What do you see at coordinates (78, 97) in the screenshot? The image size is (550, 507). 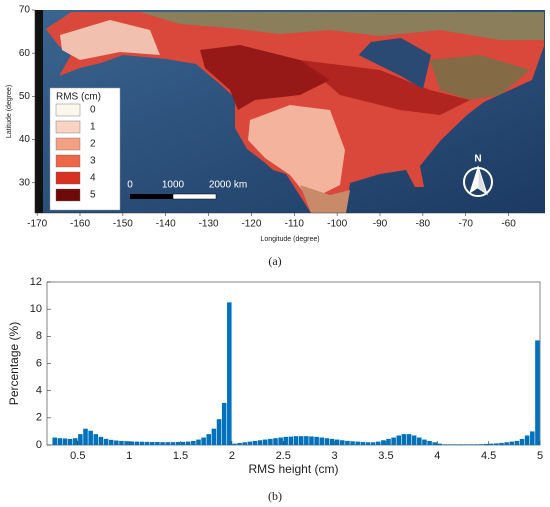 I see `legend-title: RMS (cm)` at bounding box center [78, 97].